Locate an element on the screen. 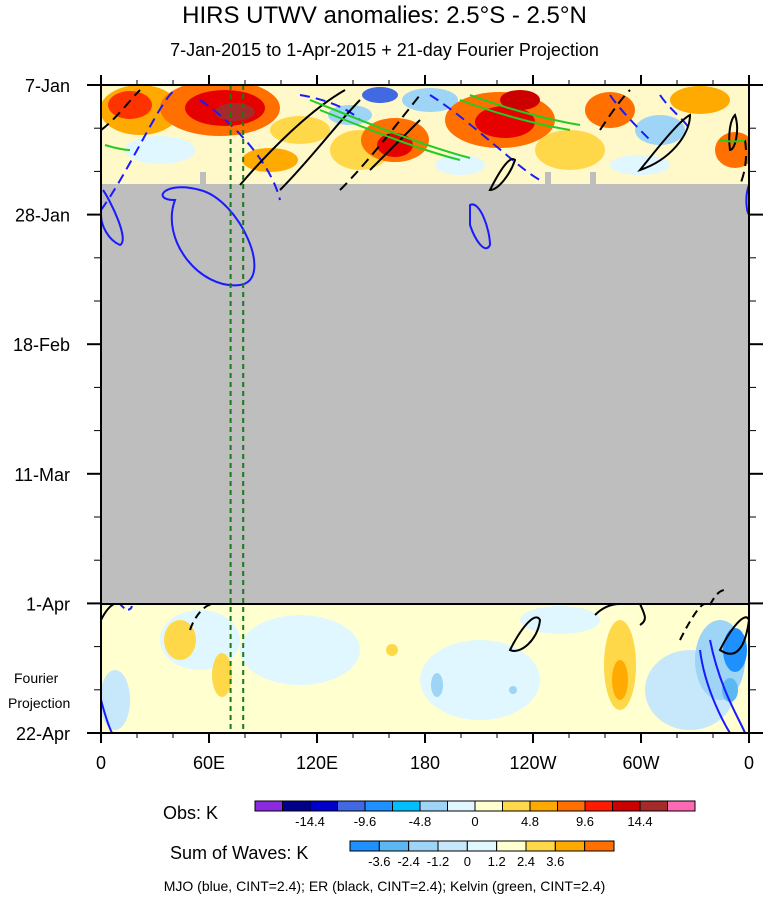  x-tick-label: 60E is located at coordinates (209, 763).